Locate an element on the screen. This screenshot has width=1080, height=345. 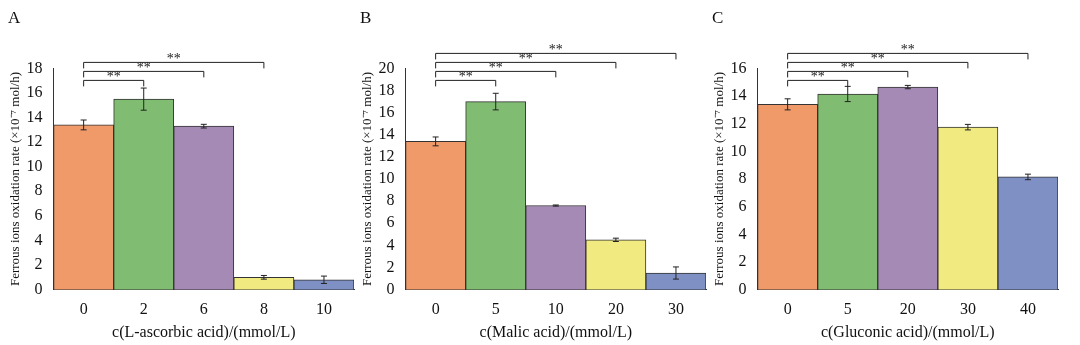
x-tick-label: 6 is located at coordinates (203, 309).